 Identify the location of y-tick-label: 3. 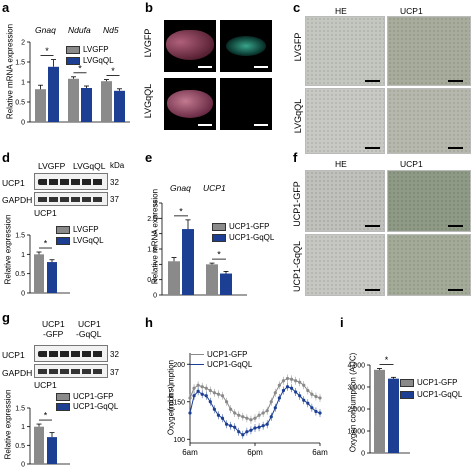
(155, 204).